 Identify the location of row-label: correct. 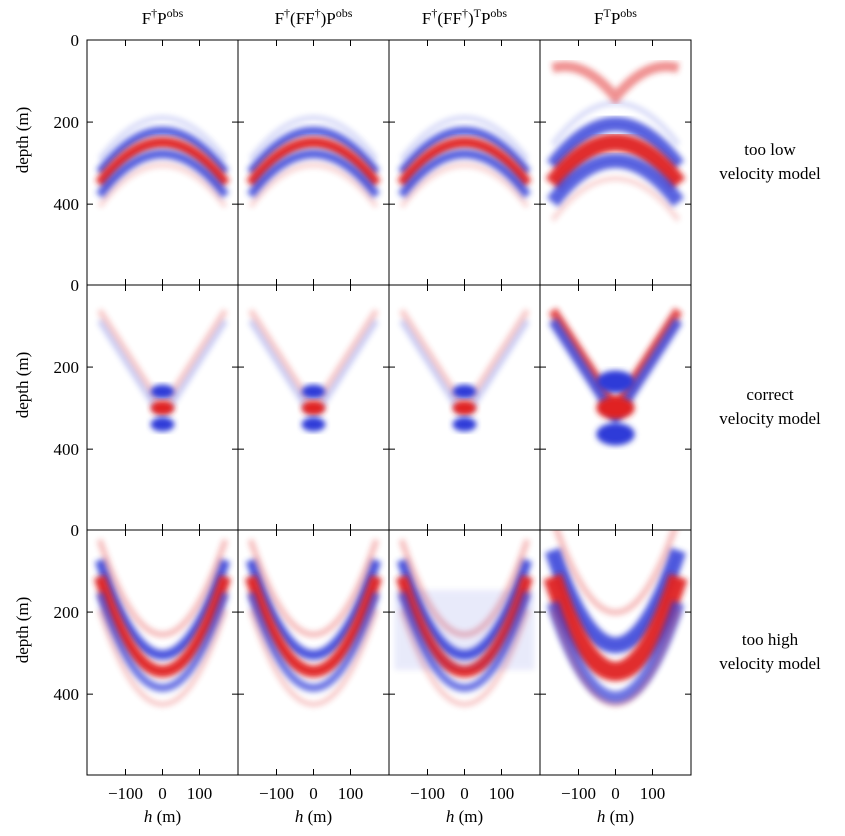
(769, 394).